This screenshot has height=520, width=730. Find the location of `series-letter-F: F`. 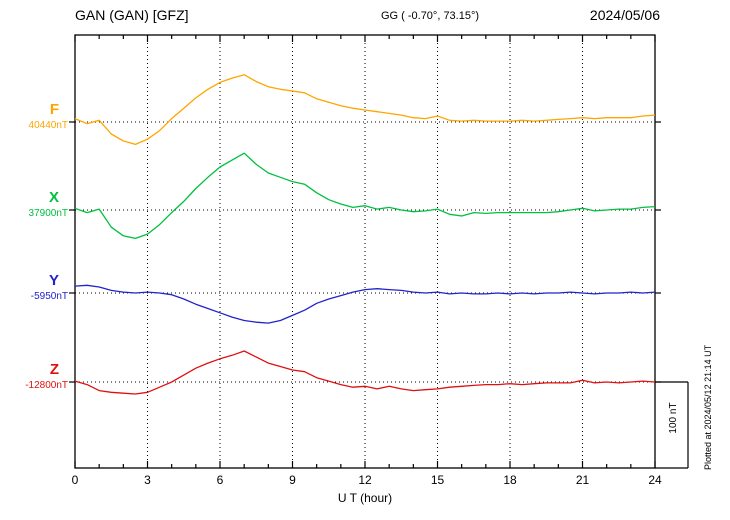

series-letter-F: F is located at coordinates (54, 109).